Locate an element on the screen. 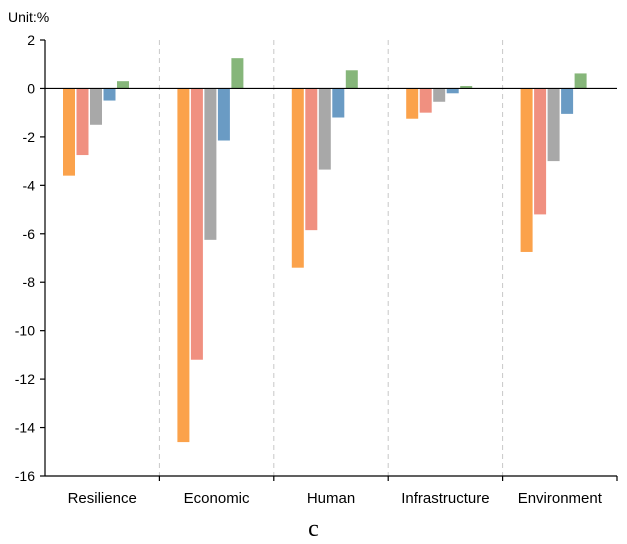  y-tick-label: -6 is located at coordinates (29, 234).